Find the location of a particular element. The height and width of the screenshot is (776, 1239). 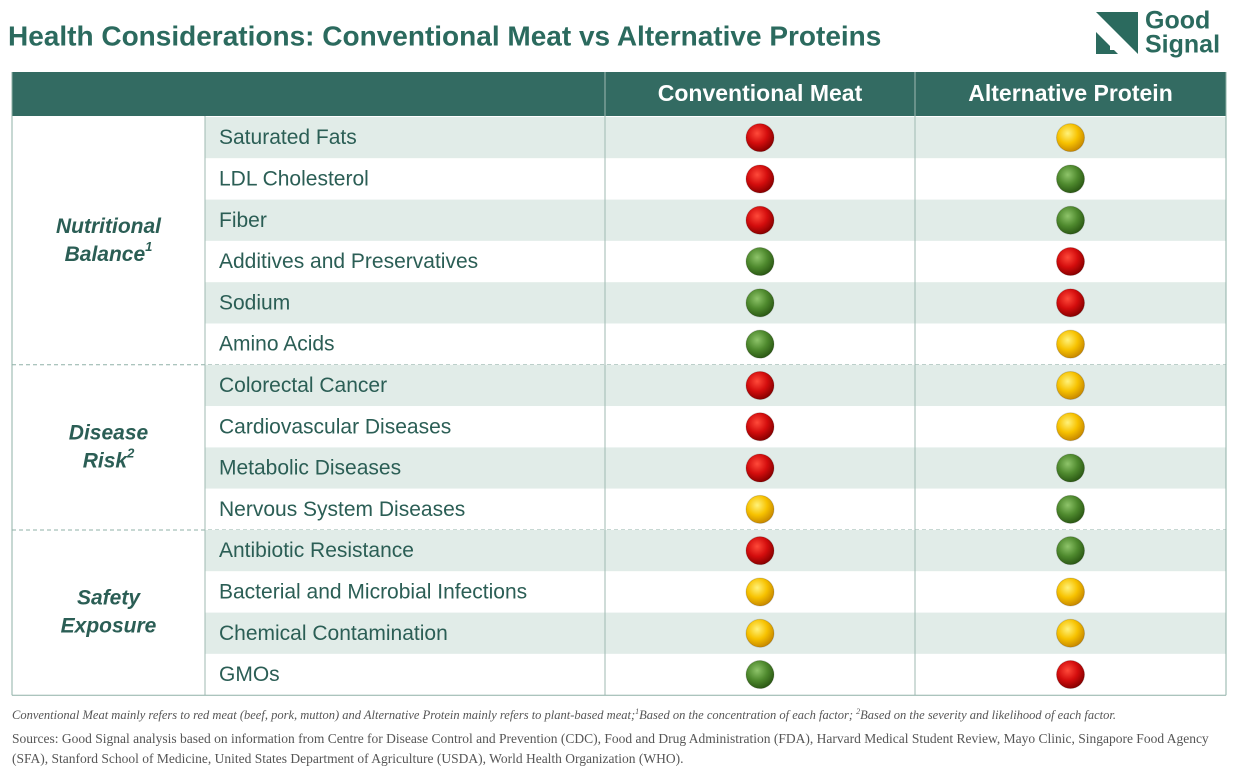

group-label: Risk2 is located at coordinates (109, 459).